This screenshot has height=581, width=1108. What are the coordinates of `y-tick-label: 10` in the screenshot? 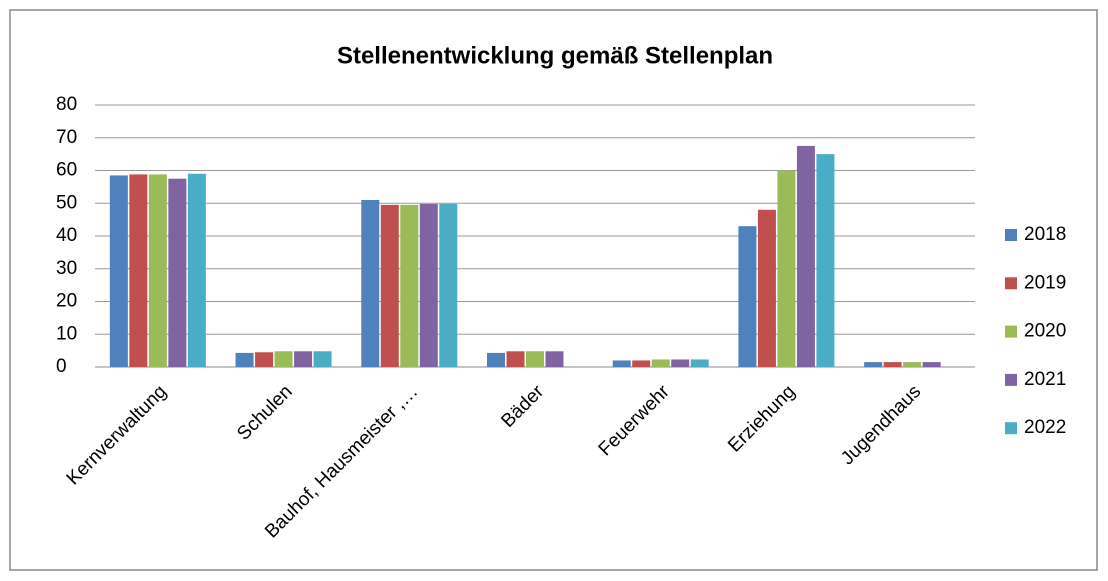 It's located at (66, 333).